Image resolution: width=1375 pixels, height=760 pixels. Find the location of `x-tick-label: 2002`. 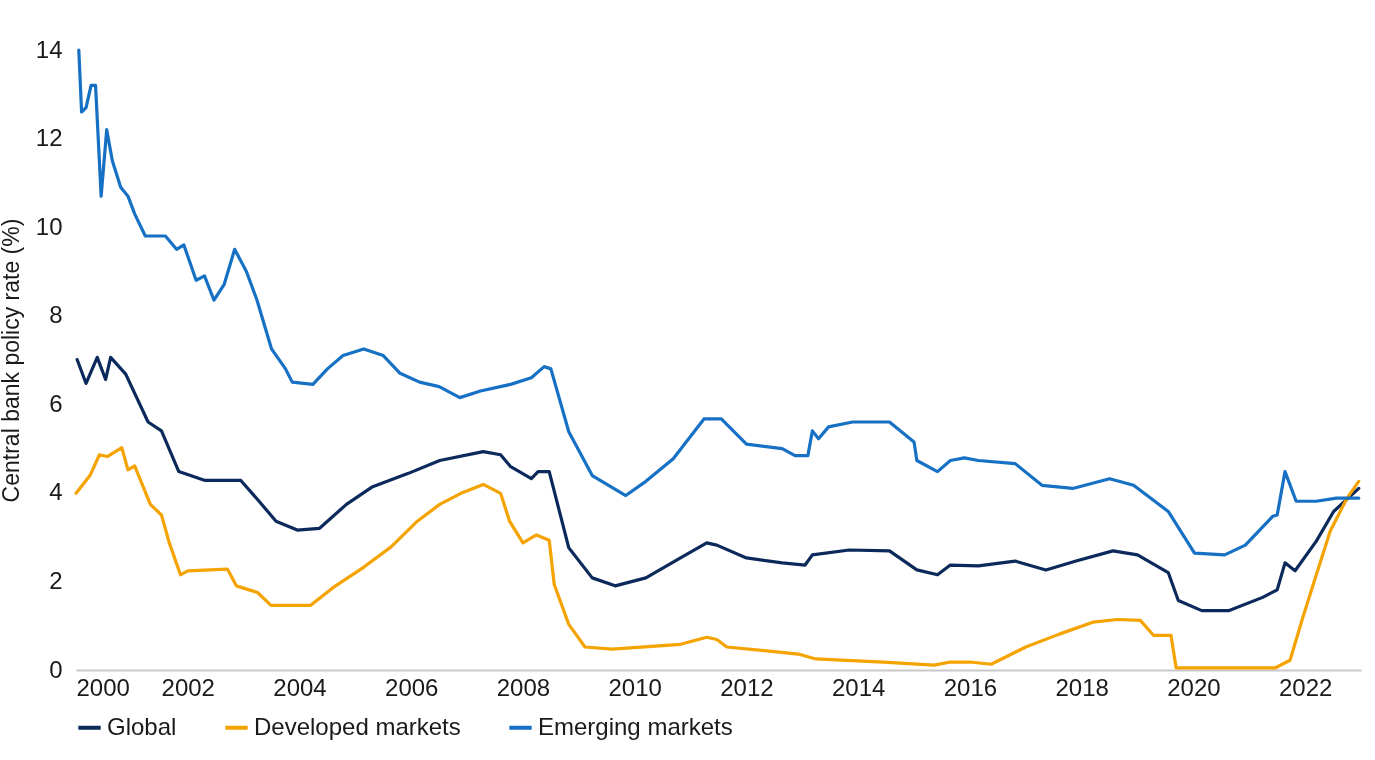

x-tick-label: 2002 is located at coordinates (188, 687).